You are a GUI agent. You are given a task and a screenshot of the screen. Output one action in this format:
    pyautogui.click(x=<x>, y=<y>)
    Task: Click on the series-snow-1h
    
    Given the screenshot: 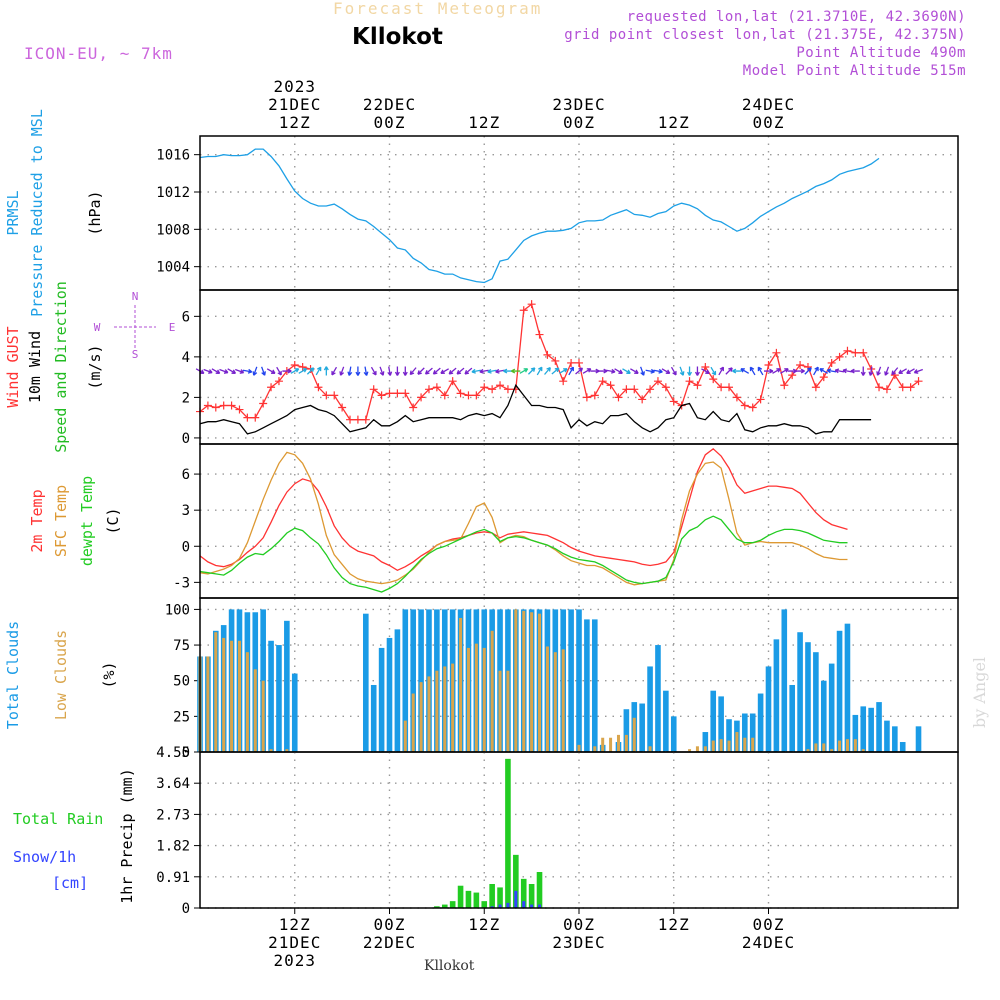 What is the action you would take?
    pyautogui.click(x=516, y=899)
    